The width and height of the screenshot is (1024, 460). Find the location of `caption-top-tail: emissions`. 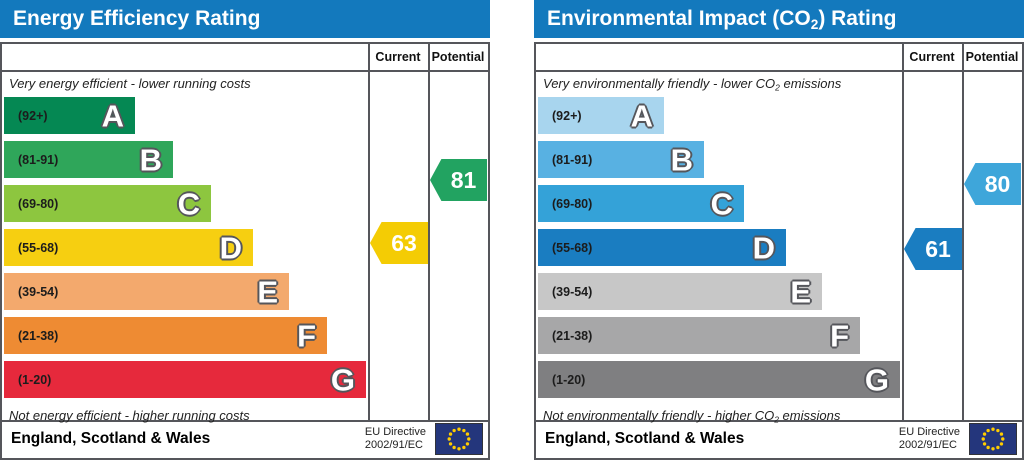

caption-top-tail: emissions is located at coordinates (810, 83).